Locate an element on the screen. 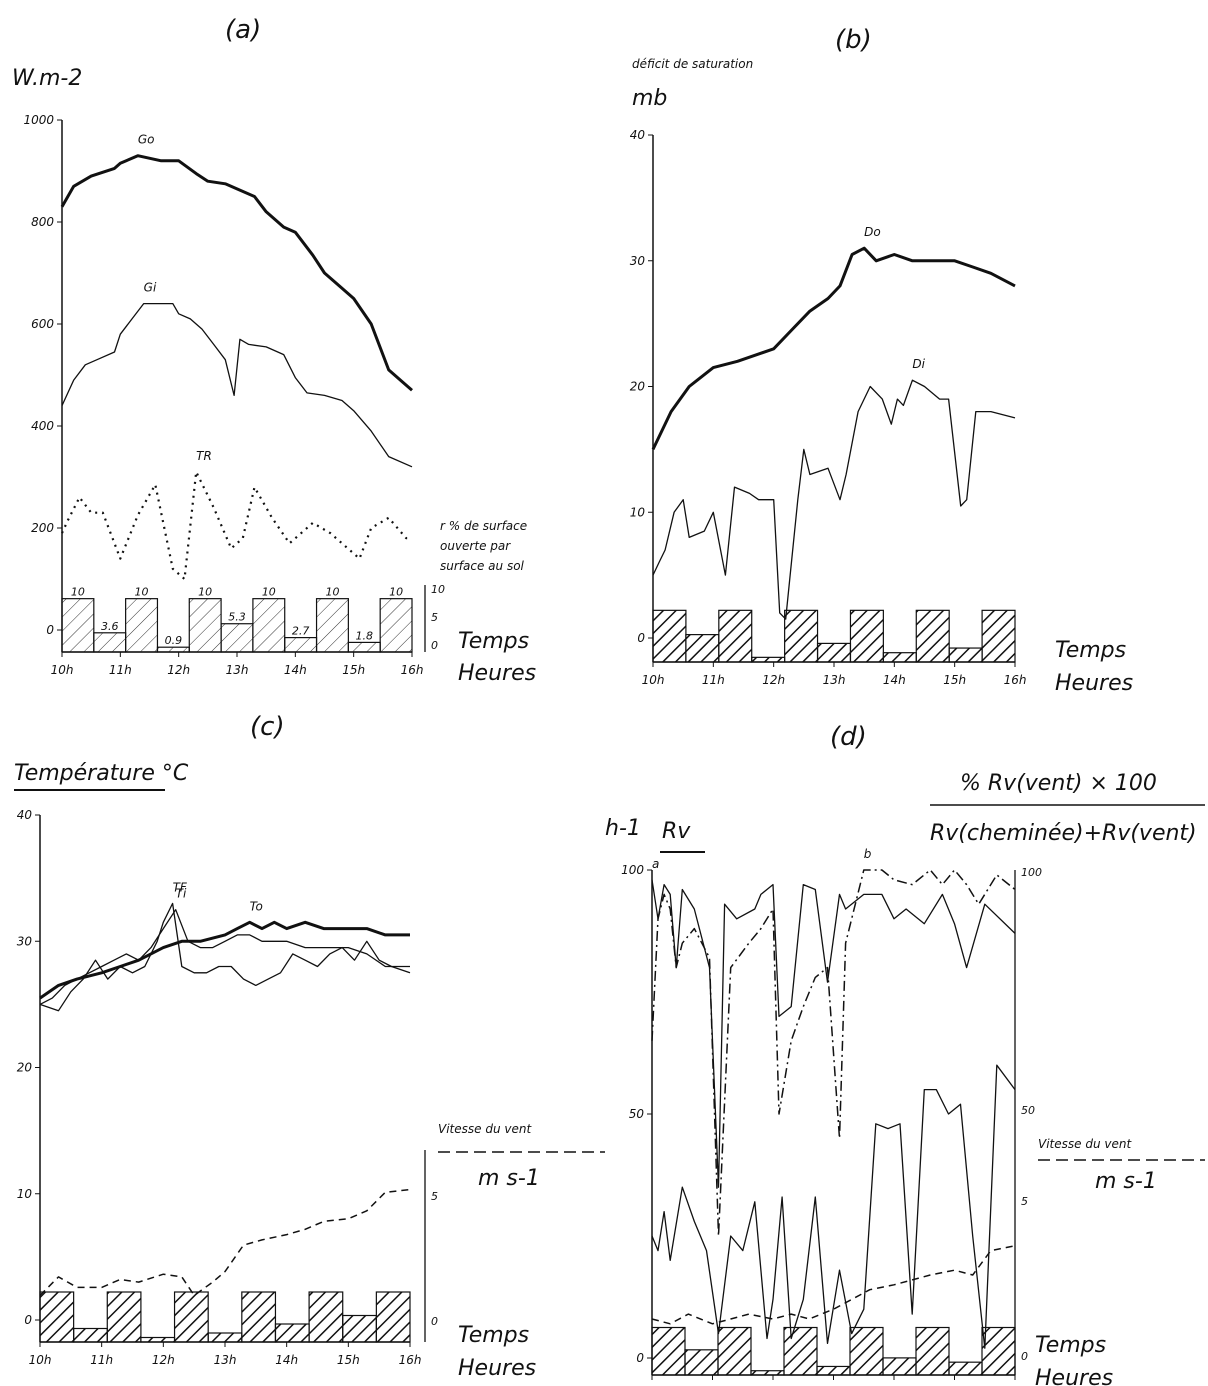  series-label: b is located at coordinates (868, 854).